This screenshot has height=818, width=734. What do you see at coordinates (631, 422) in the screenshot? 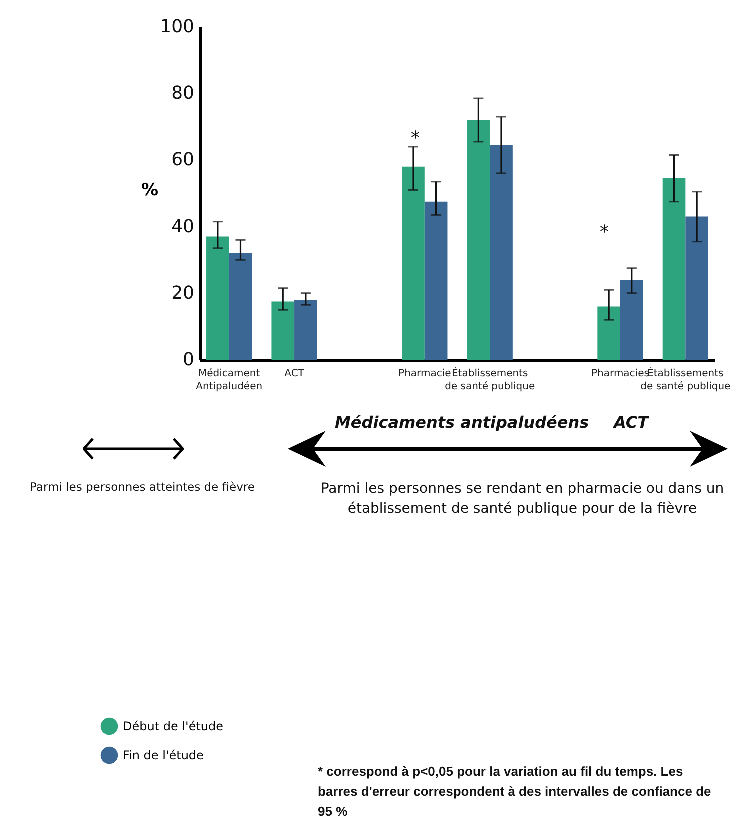
I see `text: ACT` at bounding box center [631, 422].